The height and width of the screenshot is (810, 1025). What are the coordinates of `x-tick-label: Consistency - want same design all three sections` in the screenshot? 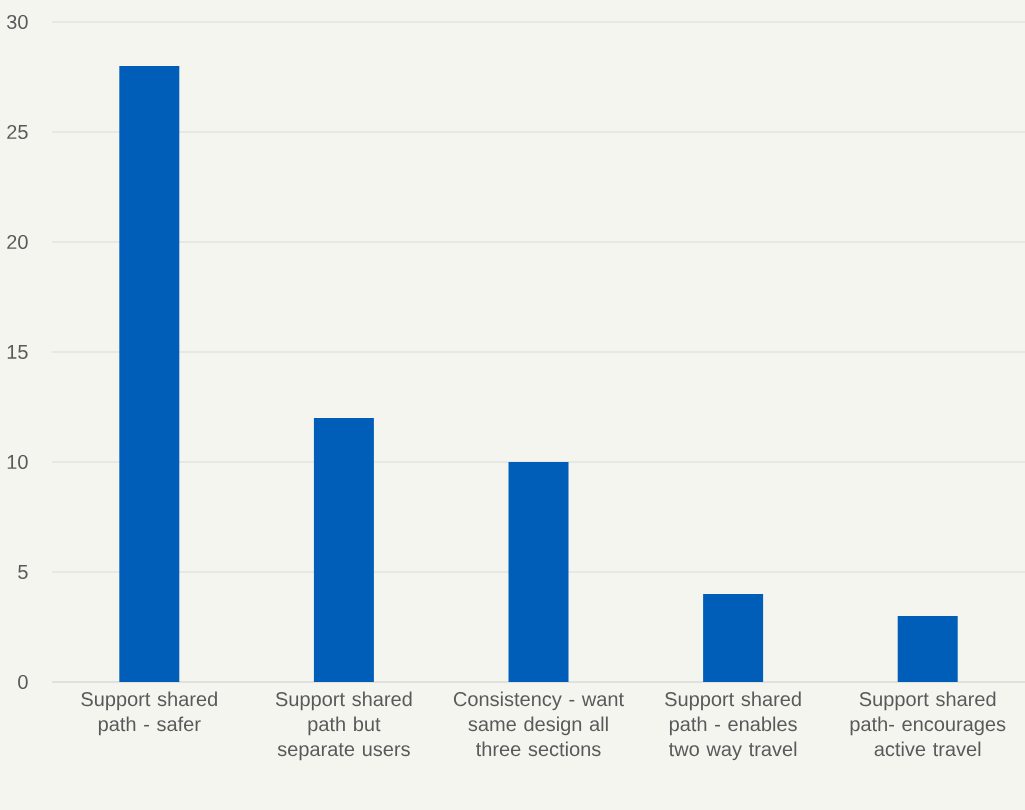 It's located at (538, 724).